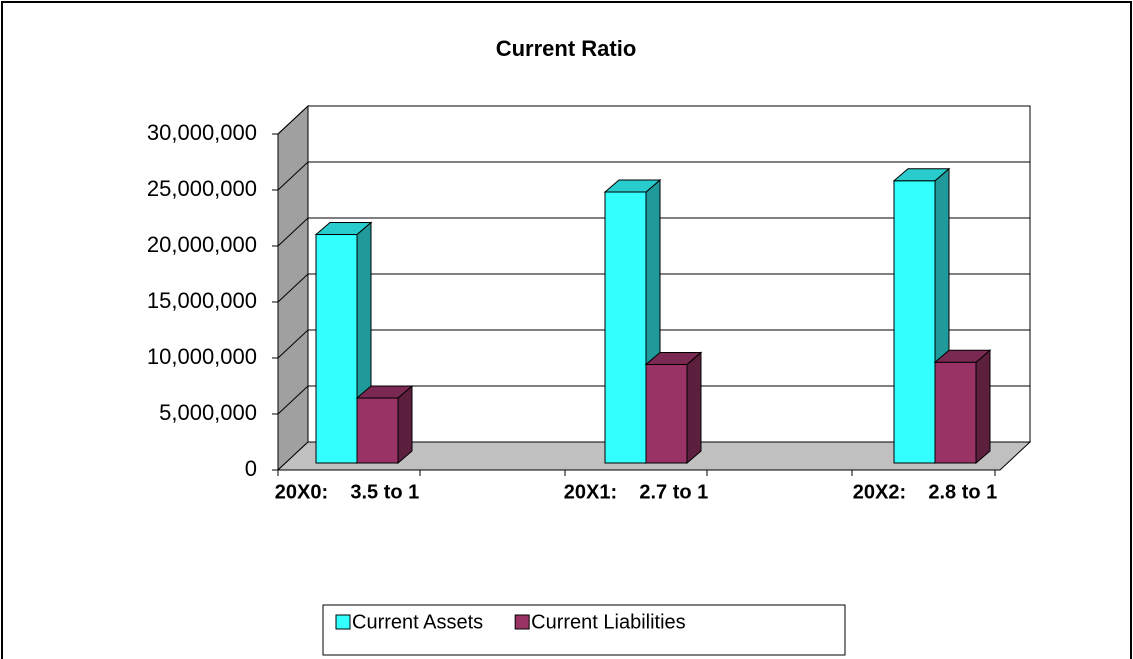 The image size is (1133, 659). I want to click on legend-label: Current Liabilities, so click(608, 622).